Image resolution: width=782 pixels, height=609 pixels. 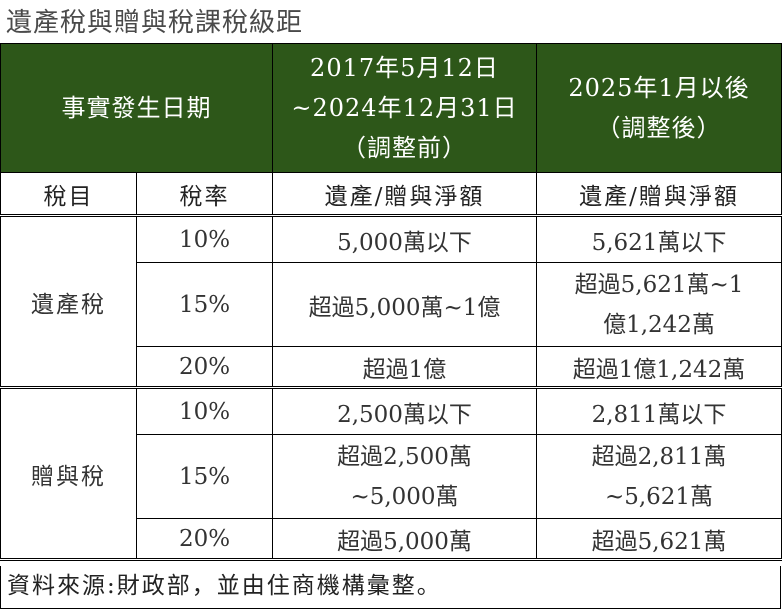 I want to click on after-line: 億1,242萬, so click(x=659, y=324).